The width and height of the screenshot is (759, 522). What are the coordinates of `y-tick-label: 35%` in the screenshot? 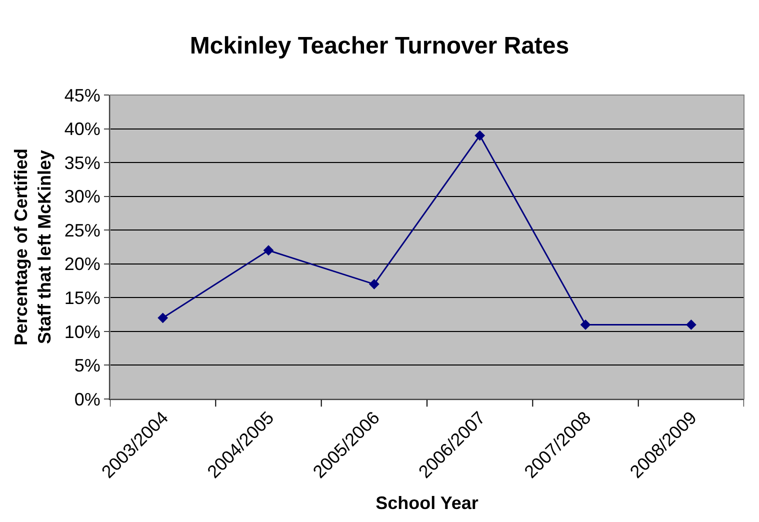 It's located at (82, 162).